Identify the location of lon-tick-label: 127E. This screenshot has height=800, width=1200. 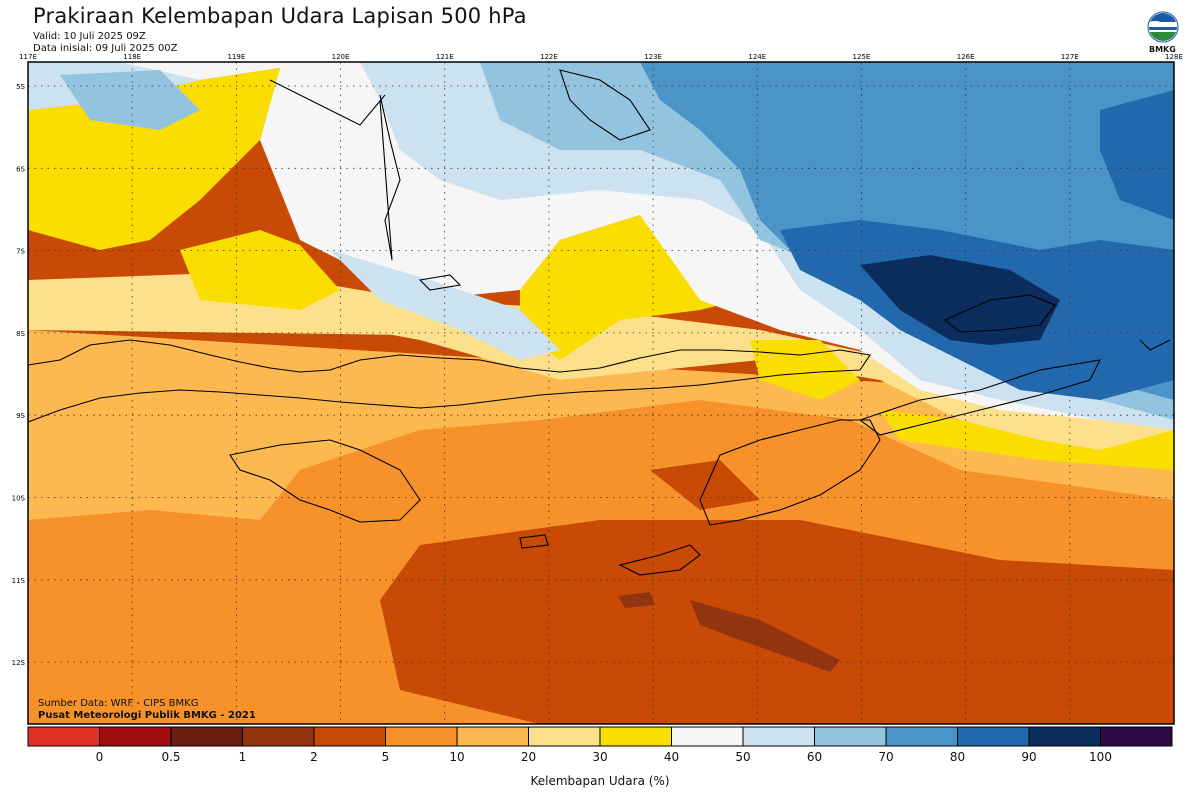
(1070, 57).